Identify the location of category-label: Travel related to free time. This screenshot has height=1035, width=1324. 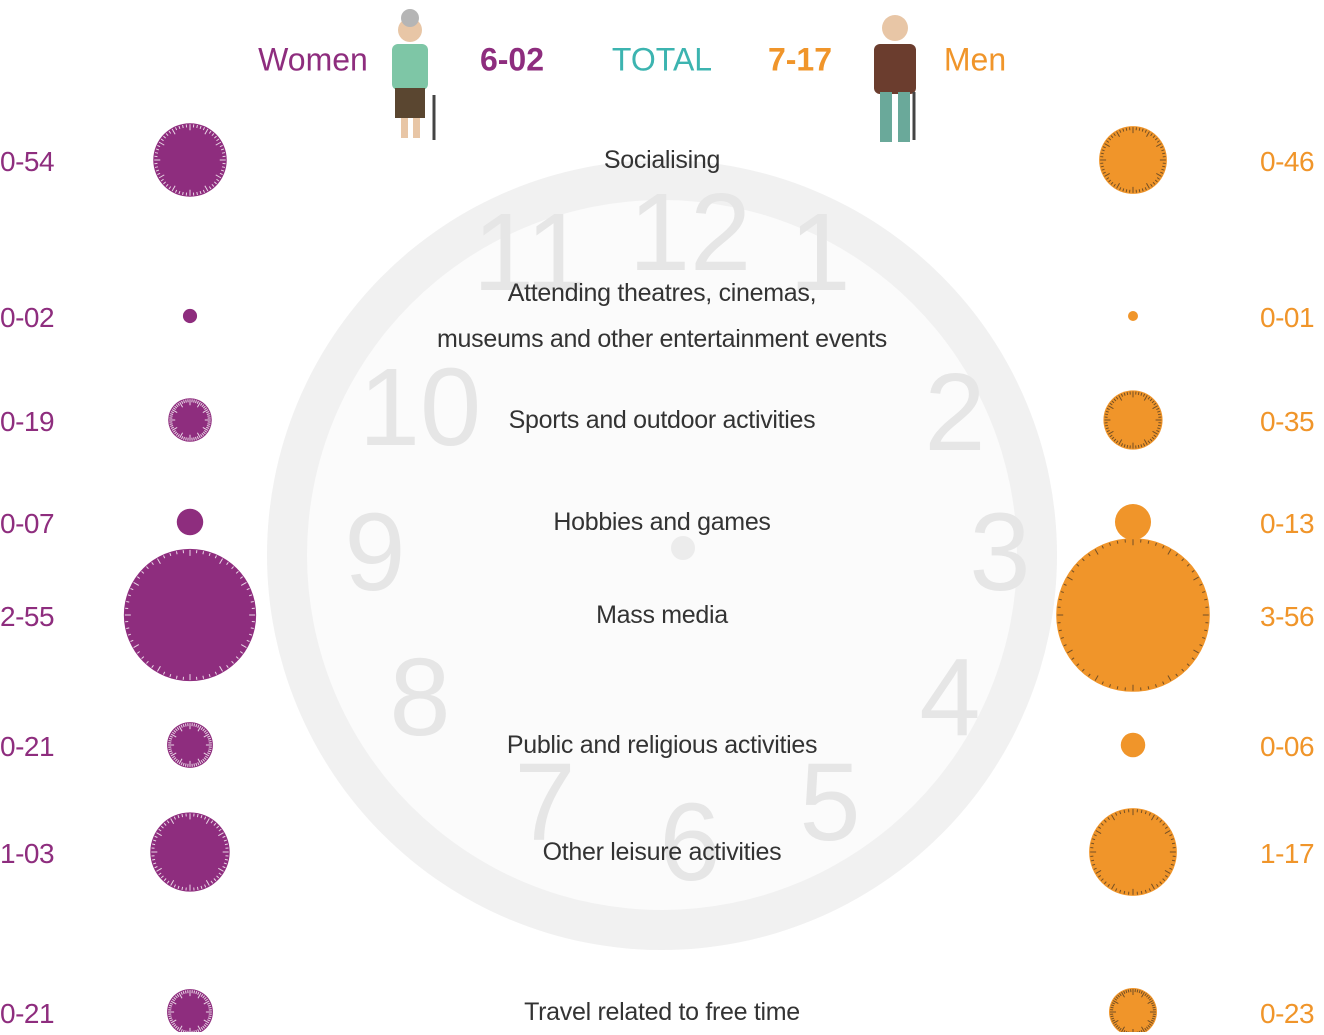
(662, 1012).